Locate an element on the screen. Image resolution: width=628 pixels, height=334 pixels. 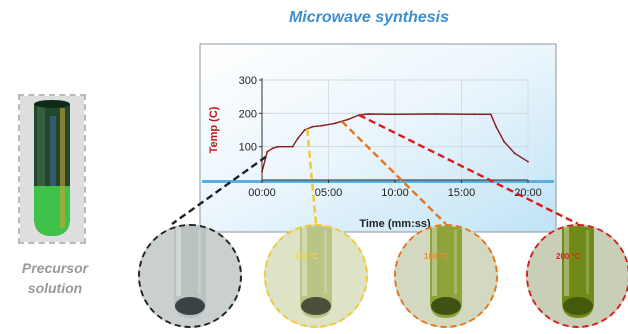
y-tick-label: 100 is located at coordinates (248, 148).